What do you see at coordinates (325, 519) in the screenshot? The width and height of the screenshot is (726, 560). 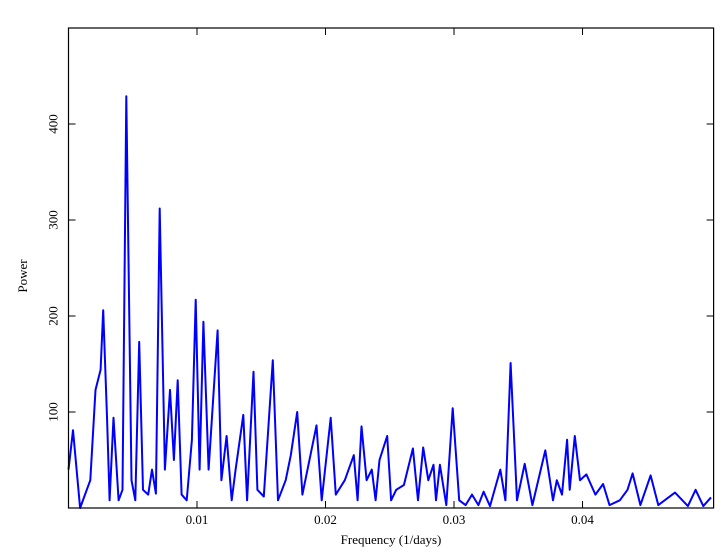 I see `x-tick-label: 0.02` at bounding box center [325, 519].